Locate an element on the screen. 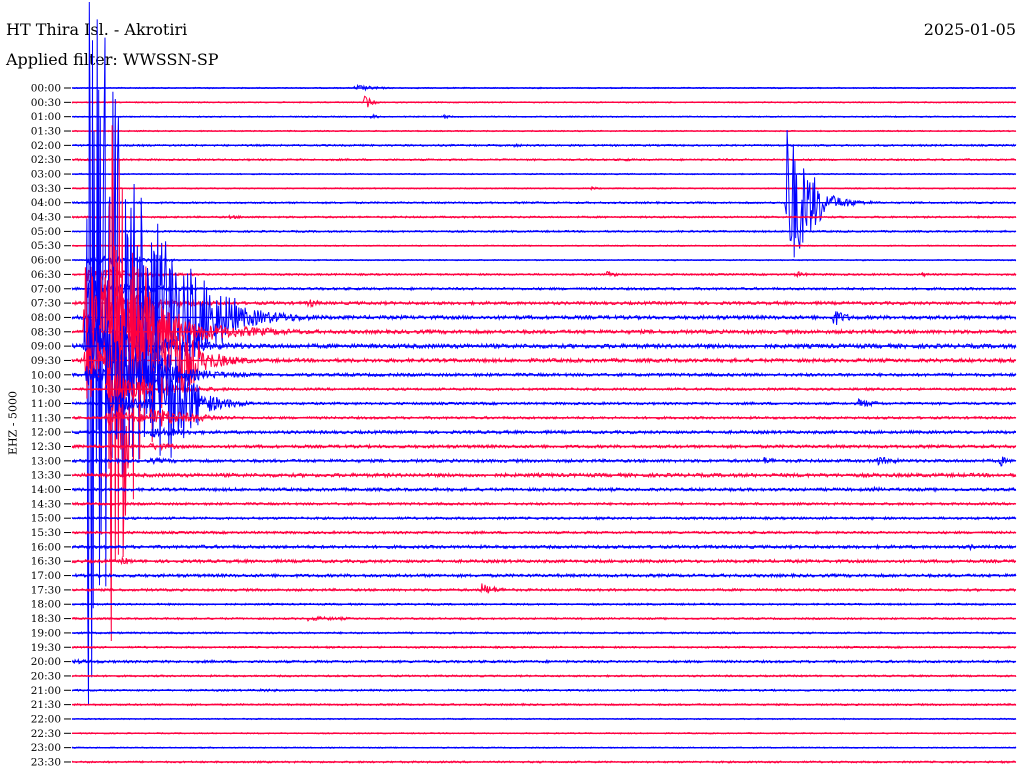 Image resolution: width=1024 pixels, height=780 pixels. tick-label: 23:00 is located at coordinates (46, 748).